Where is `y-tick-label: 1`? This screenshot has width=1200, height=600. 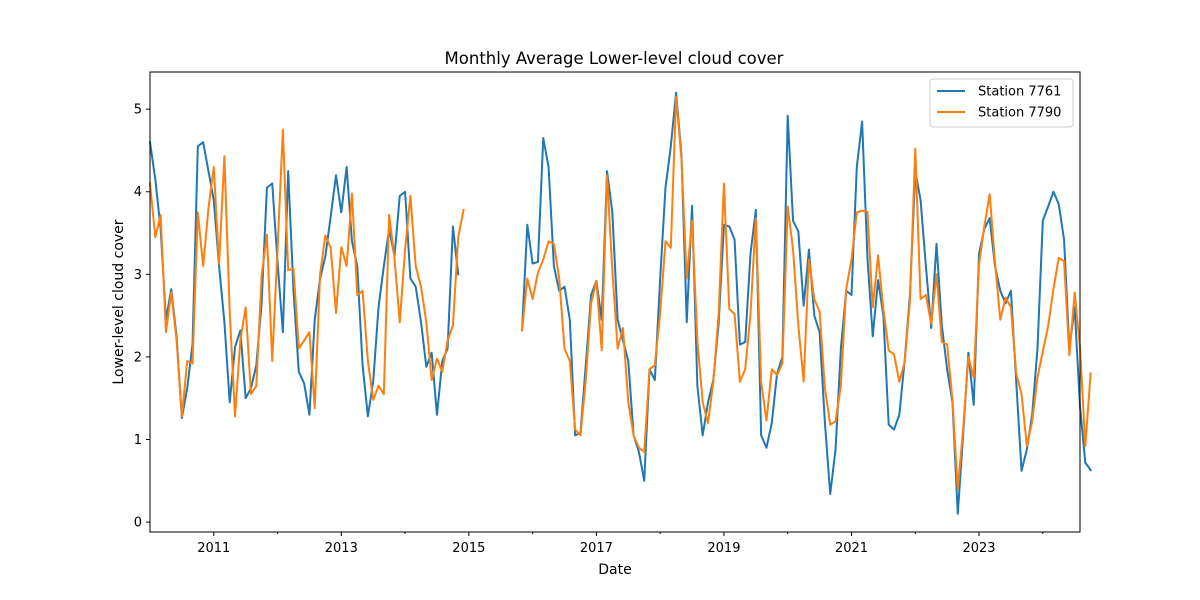
y-tick-label: 1 is located at coordinates (138, 440).